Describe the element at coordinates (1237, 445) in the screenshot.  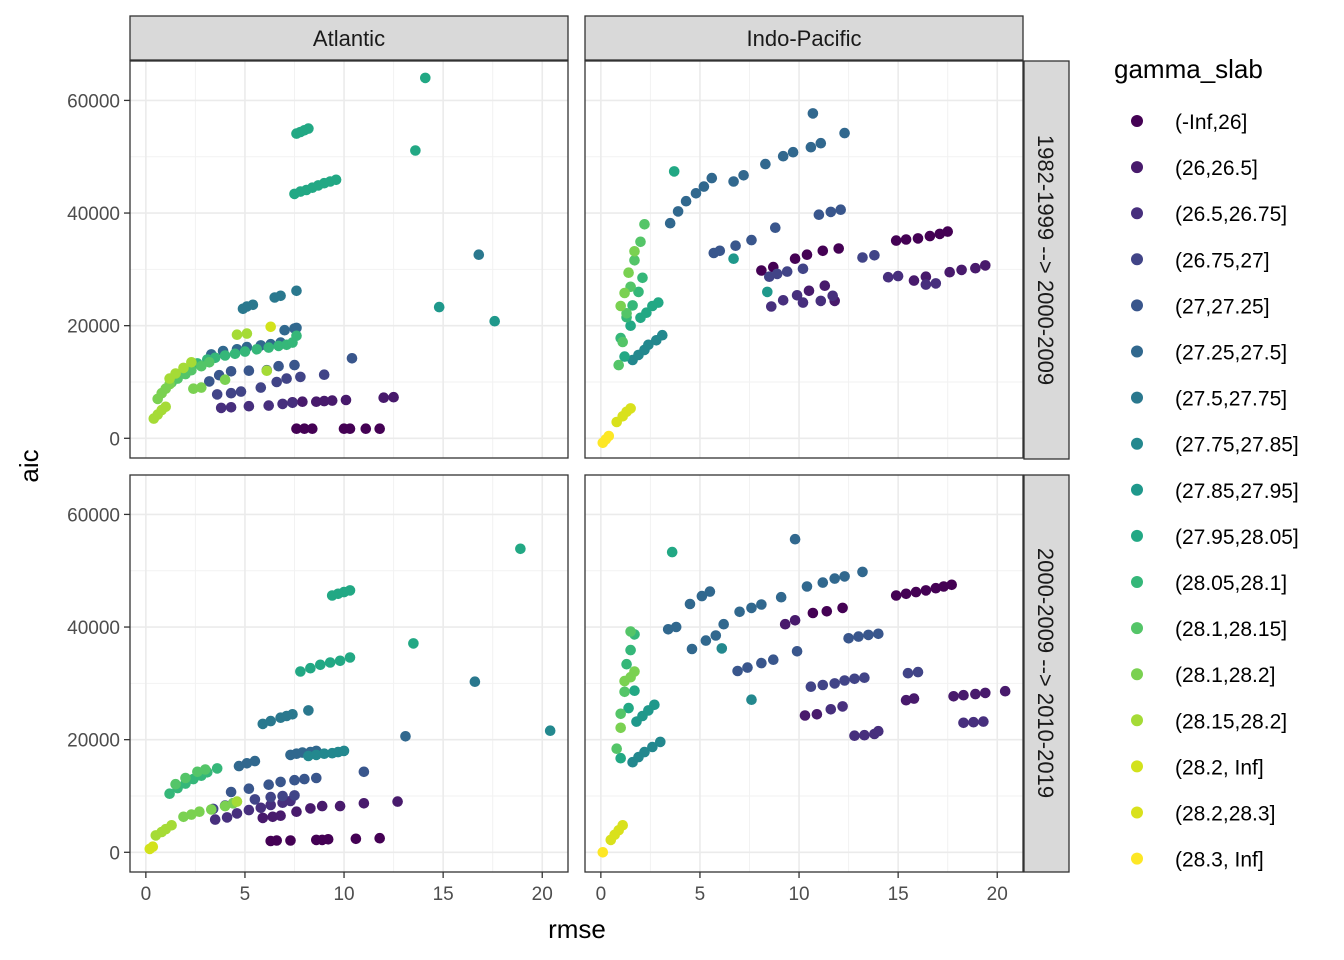
I see `legend-label: (27.75,27.85]` at that location.